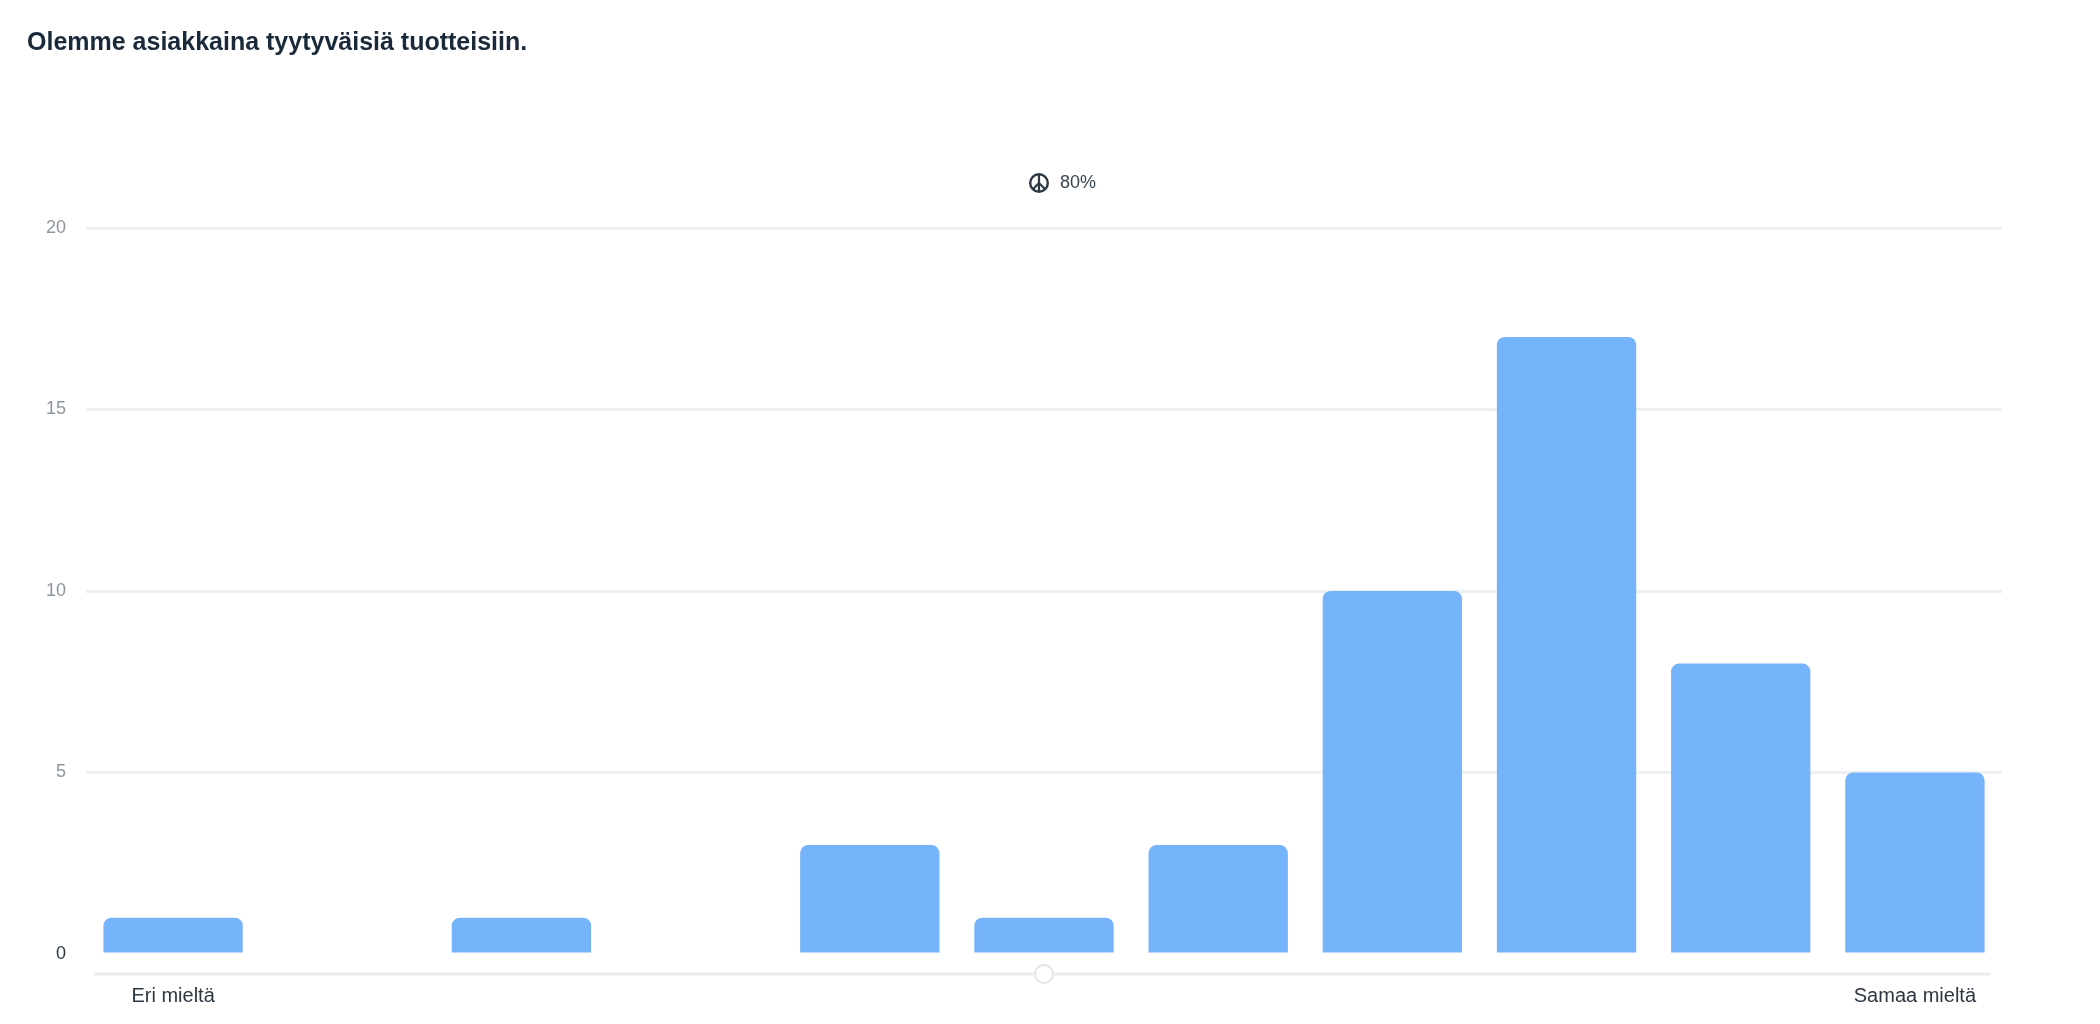 This screenshot has width=2100, height=1024. Describe the element at coordinates (55, 589) in the screenshot. I see `y-tick-label: 10` at that location.